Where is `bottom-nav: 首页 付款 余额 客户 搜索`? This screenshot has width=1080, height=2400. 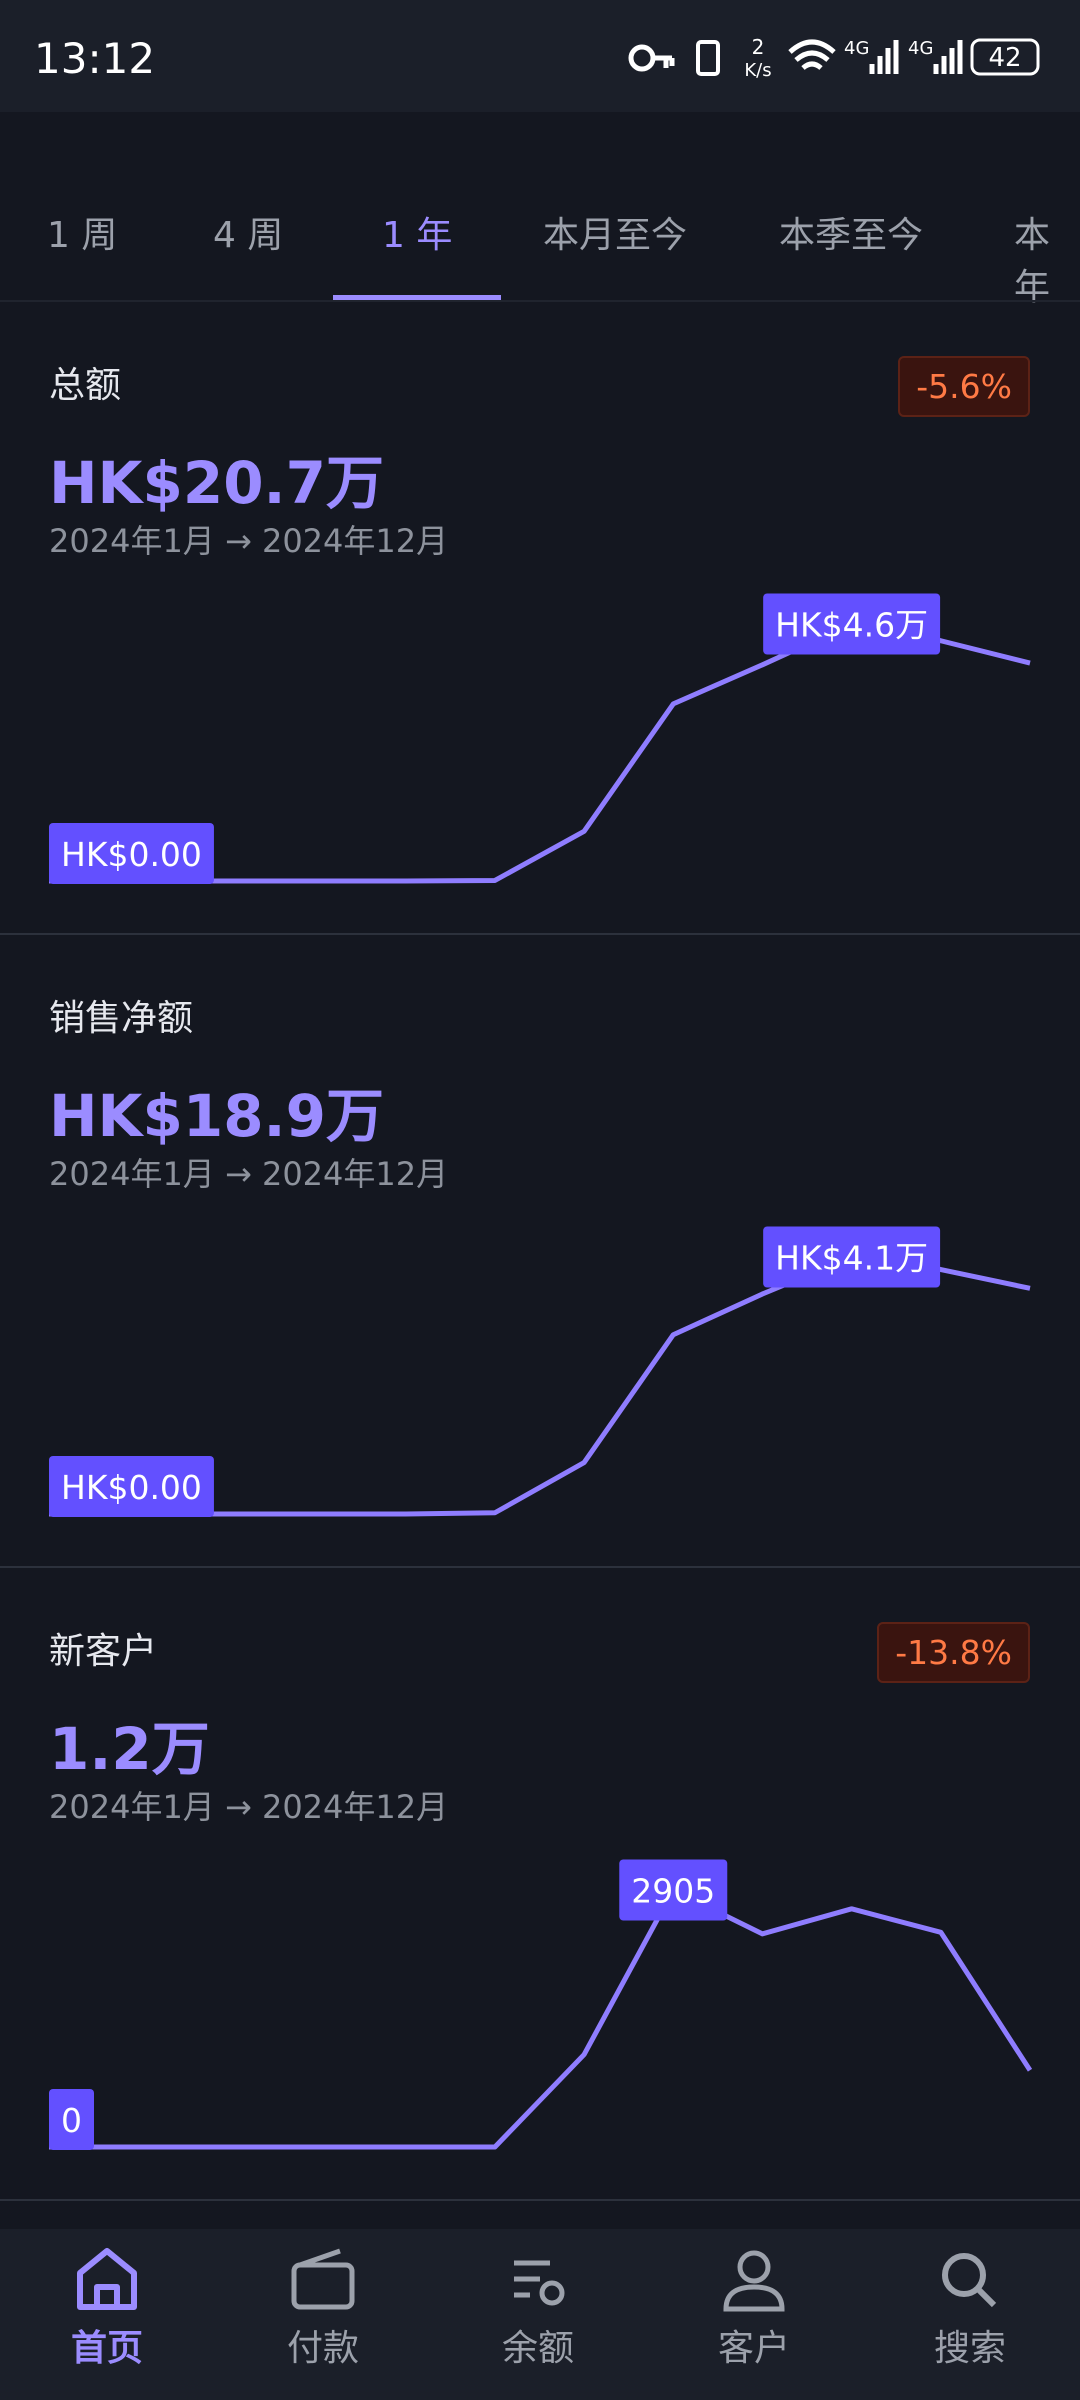 bottom-nav: 首页 付款 余额 客户 搜索 is located at coordinates (540, 2314).